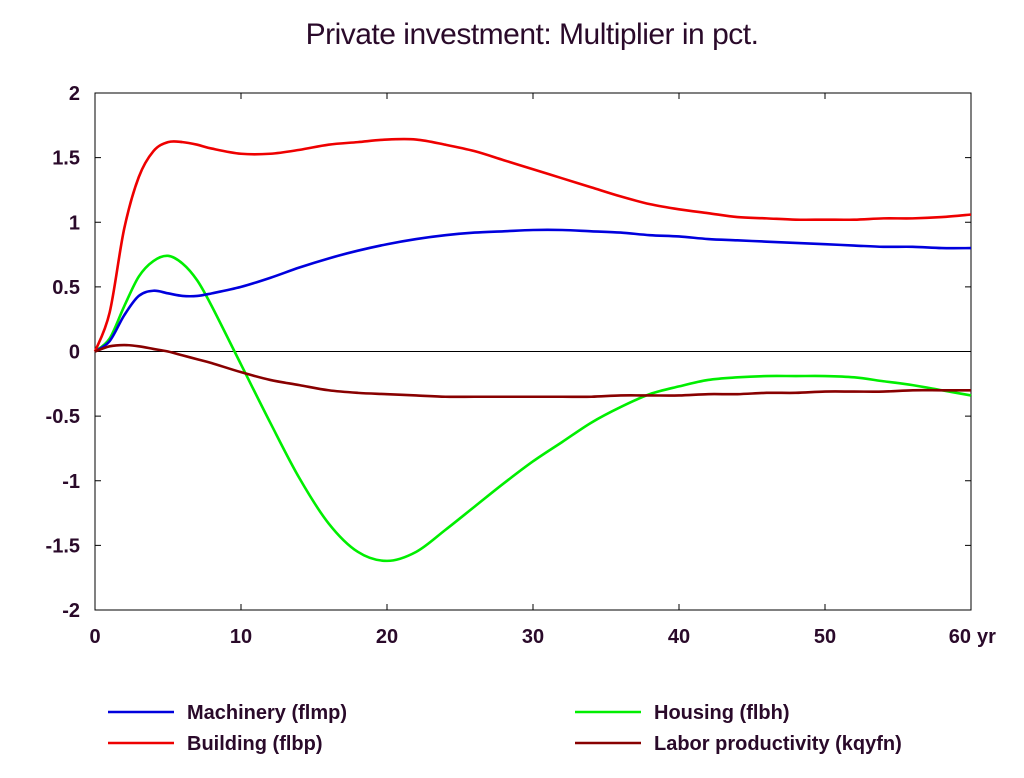 The width and height of the screenshot is (1024, 778). Describe the element at coordinates (94, 637) in the screenshot. I see `x-tick-label: 0` at that location.